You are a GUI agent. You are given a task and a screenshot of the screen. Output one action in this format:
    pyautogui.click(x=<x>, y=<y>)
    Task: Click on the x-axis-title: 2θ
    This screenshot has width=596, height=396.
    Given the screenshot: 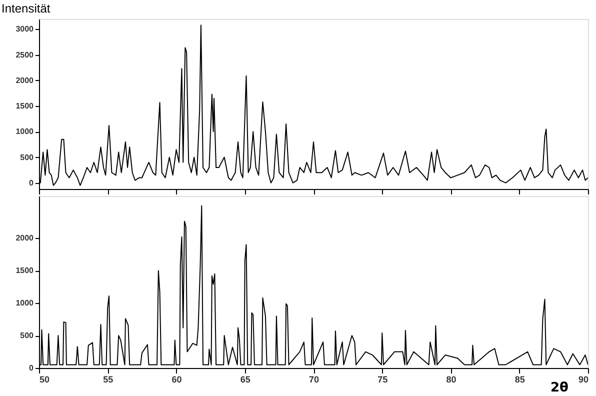 What is the action you would take?
    pyautogui.click(x=559, y=388)
    